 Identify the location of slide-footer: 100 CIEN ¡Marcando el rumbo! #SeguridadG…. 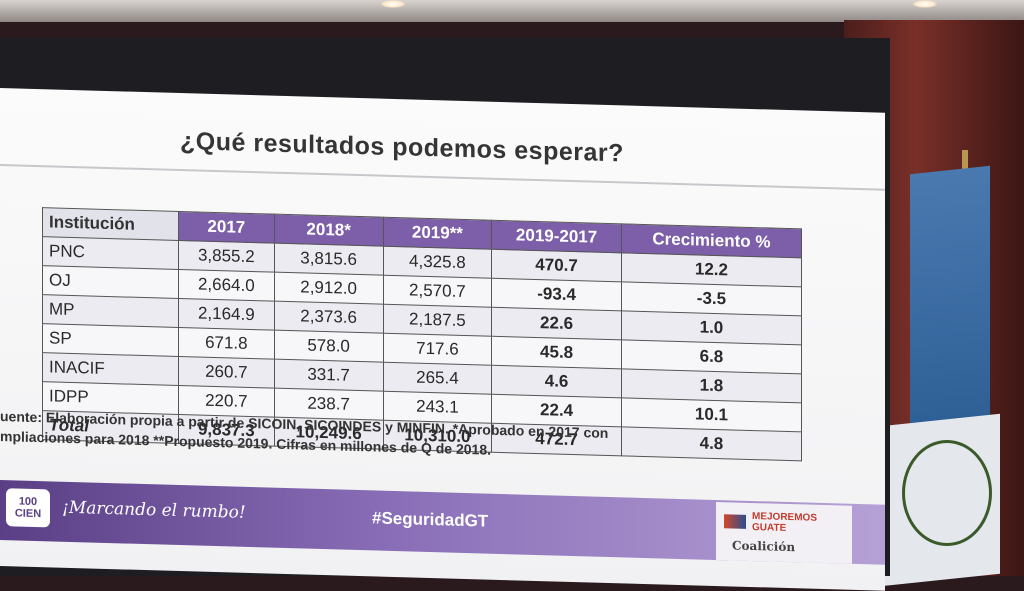
(442, 522).